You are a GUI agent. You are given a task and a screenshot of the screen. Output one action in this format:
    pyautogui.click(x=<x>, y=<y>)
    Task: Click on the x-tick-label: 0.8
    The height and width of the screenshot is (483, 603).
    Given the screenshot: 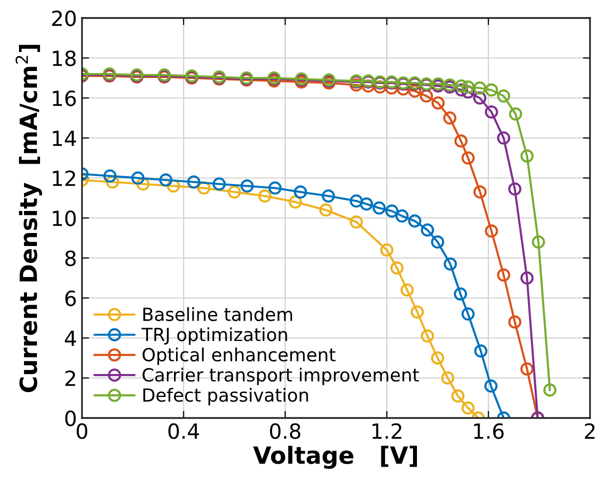 What is the action you would take?
    pyautogui.click(x=285, y=431)
    